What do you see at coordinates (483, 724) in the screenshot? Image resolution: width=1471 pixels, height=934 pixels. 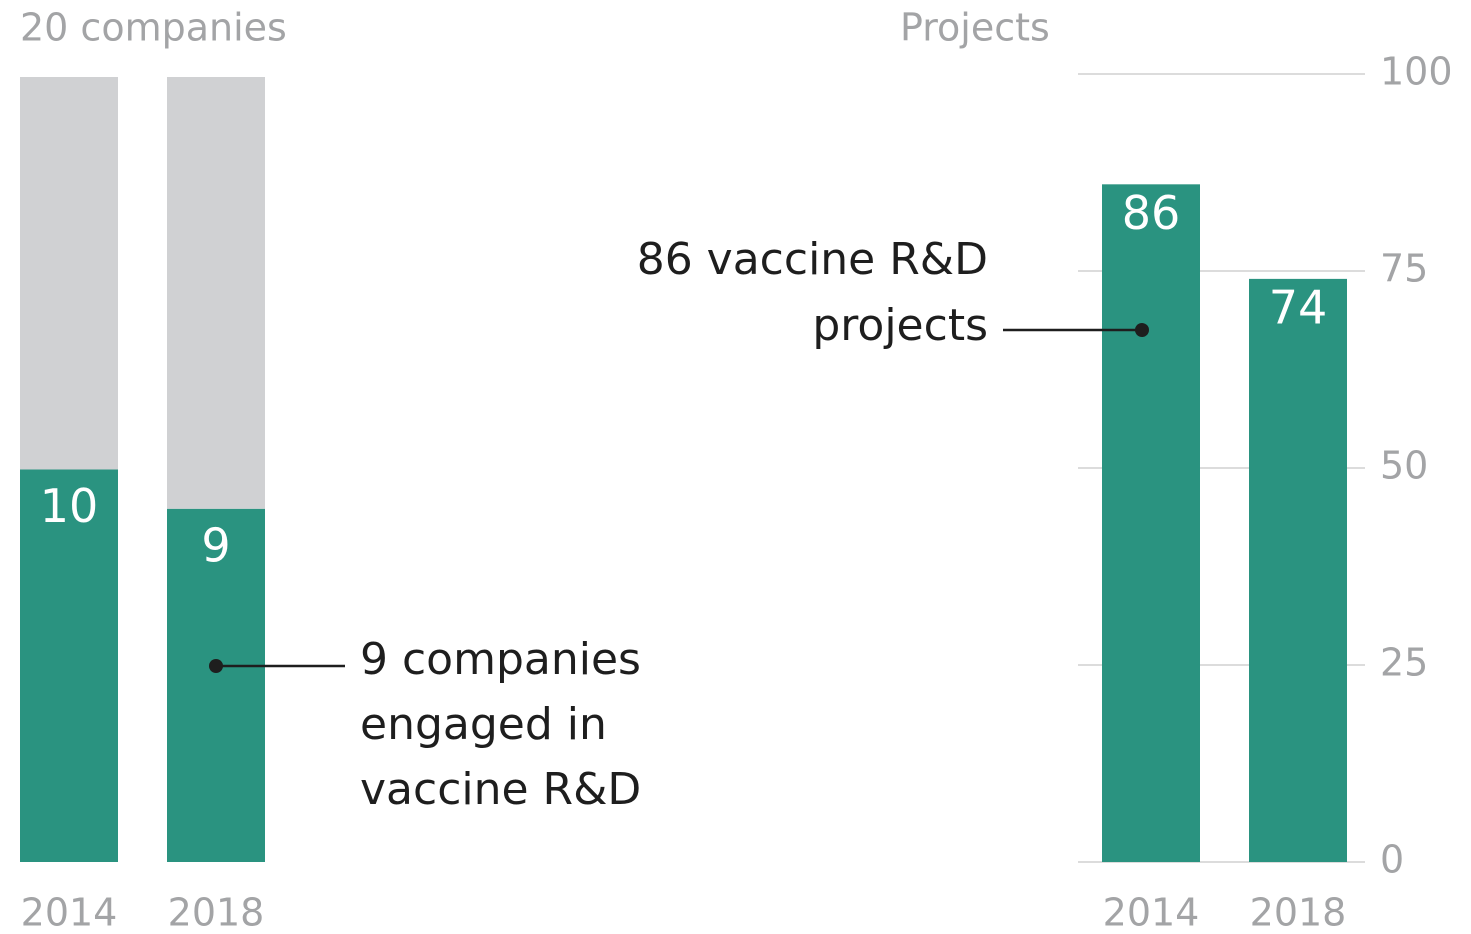 I see `annotation-text: engaged in` at bounding box center [483, 724].